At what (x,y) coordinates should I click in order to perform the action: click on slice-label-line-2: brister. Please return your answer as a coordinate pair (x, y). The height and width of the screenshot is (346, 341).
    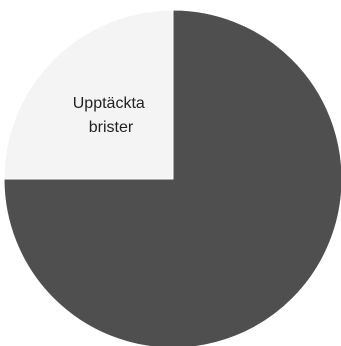
    Looking at the image, I should click on (111, 127).